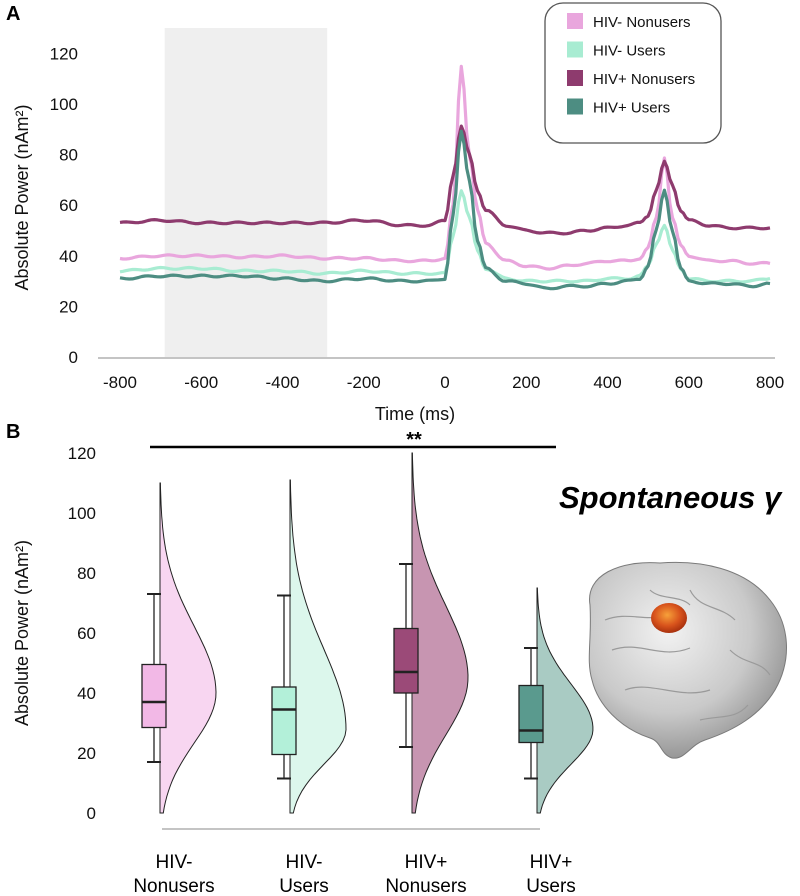 This screenshot has height=896, width=800. Describe the element at coordinates (642, 22) in the screenshot. I see `legend-label: HIV- Nonusers` at that location.